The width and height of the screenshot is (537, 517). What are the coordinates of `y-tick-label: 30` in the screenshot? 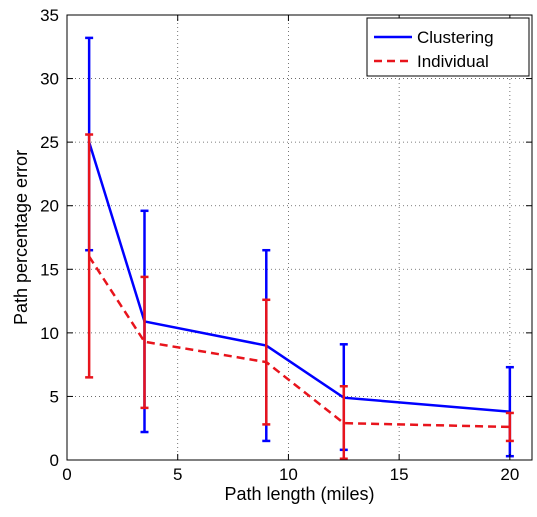 It's located at (49, 79).